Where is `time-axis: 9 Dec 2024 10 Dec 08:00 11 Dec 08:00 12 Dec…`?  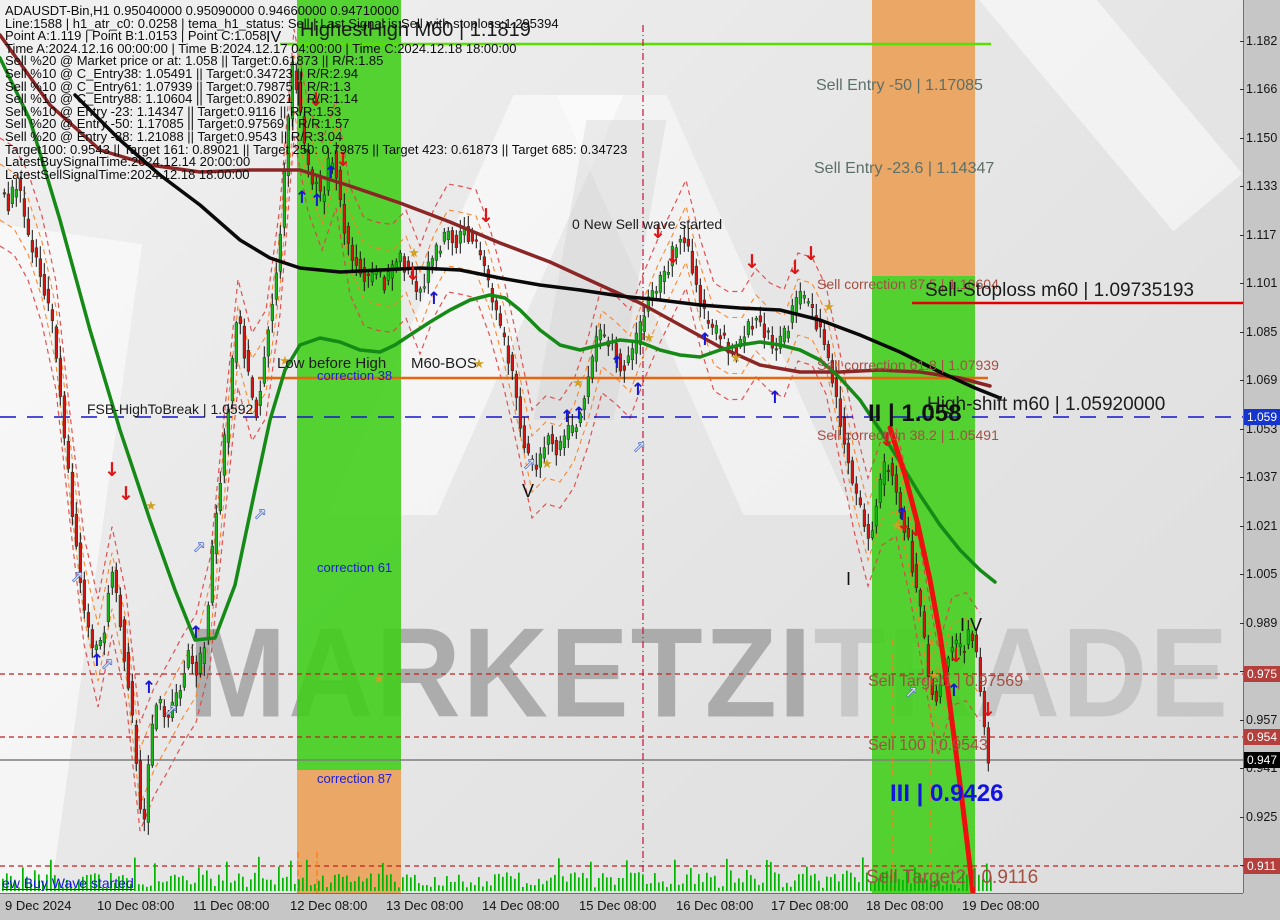 time-axis: 9 Dec 2024 10 Dec 08:00 11 Dec 08:00 12 Dec… is located at coordinates (640, 906).